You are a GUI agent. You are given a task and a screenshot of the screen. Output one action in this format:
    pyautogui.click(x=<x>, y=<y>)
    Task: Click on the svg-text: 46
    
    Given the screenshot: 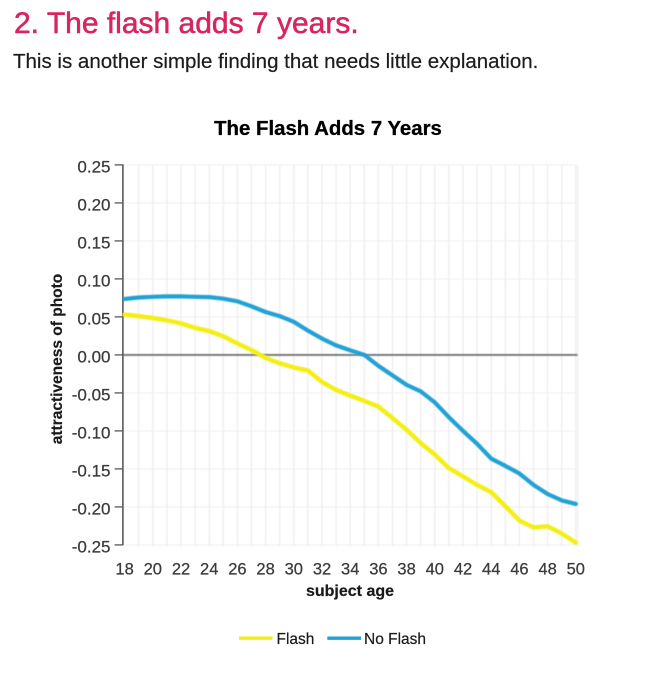 What is the action you would take?
    pyautogui.click(x=519, y=569)
    